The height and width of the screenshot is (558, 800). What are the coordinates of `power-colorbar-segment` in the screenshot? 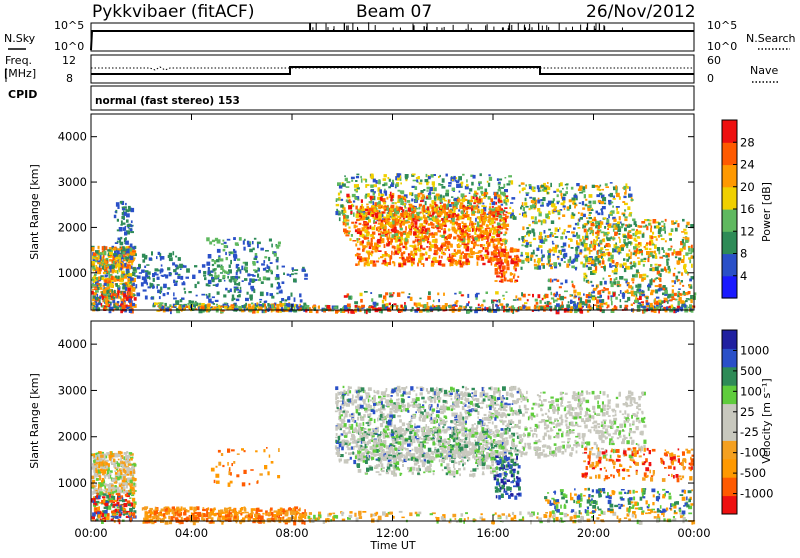 It's located at (729, 242).